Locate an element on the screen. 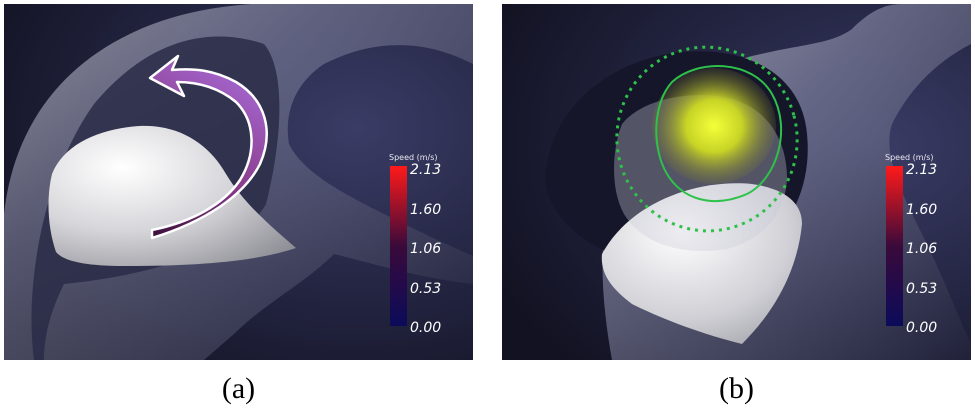 The height and width of the screenshot is (416, 975). flow-arrow is located at coordinates (208, 147).